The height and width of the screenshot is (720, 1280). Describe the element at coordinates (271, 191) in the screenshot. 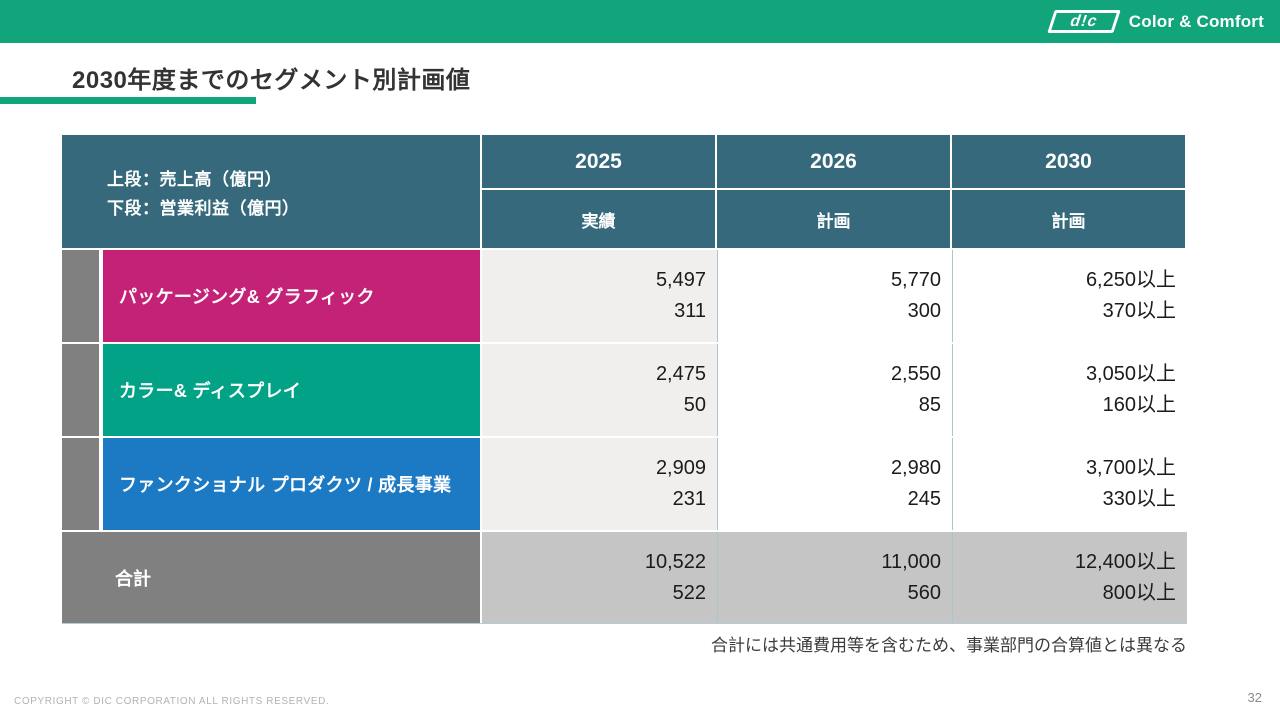

I see `table-corner-cell: 上段：売上高（億円） 下段：営業利益（億円）` at that location.